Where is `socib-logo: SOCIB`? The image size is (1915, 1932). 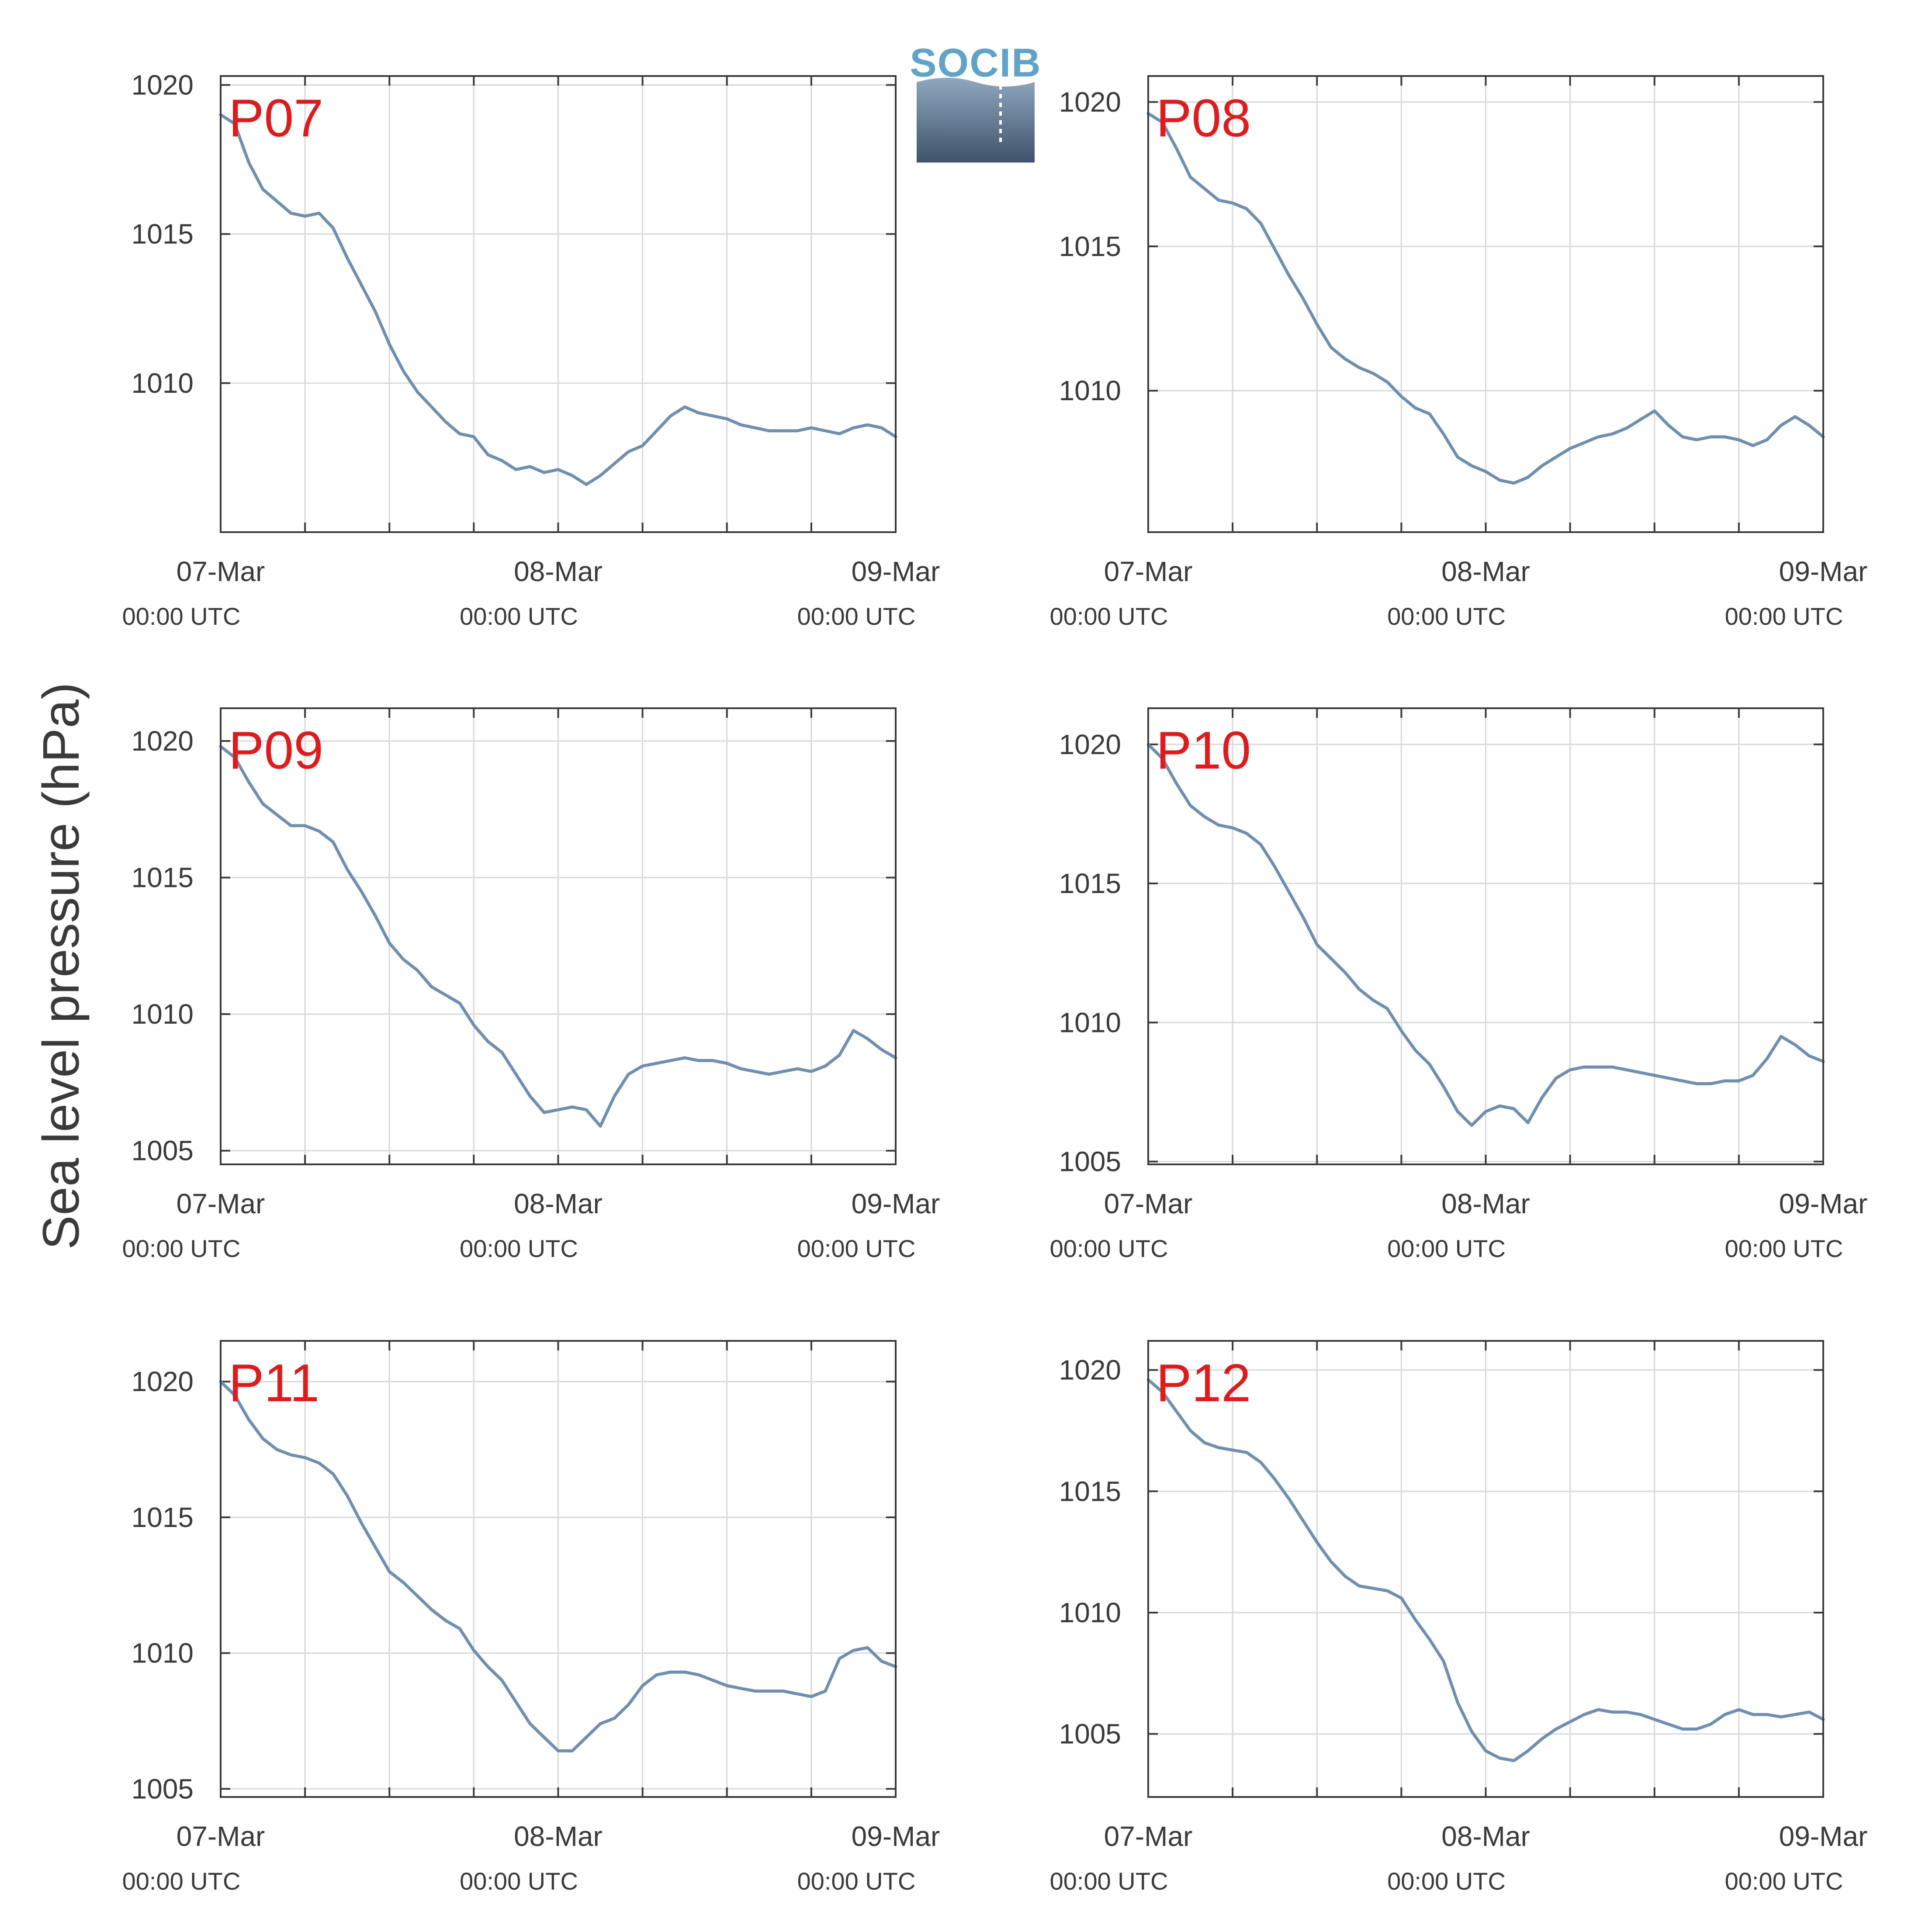
socib-logo: SOCIB is located at coordinates (975, 102).